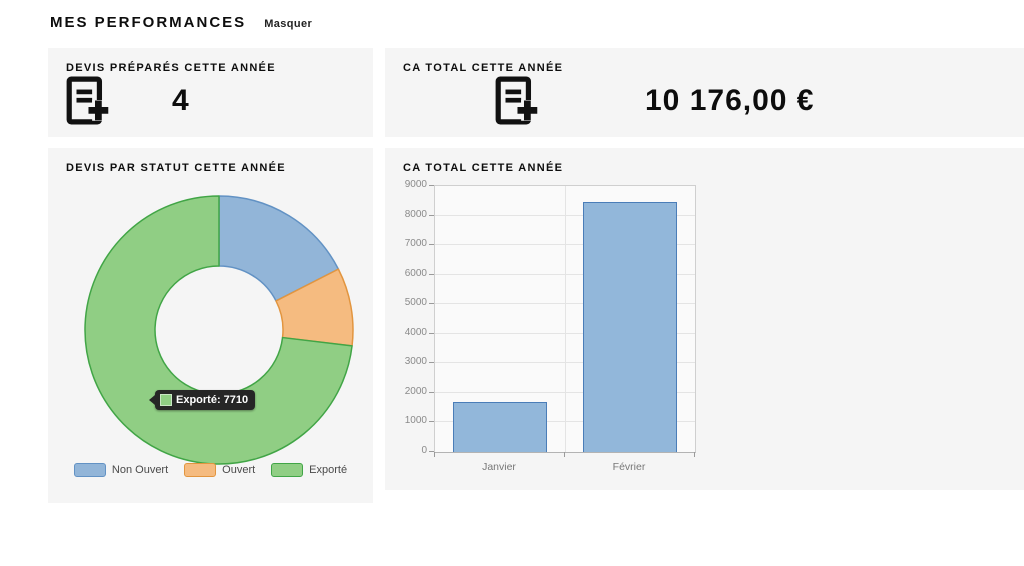  I want to click on y-axis-tick-label: 6000, so click(415, 273).